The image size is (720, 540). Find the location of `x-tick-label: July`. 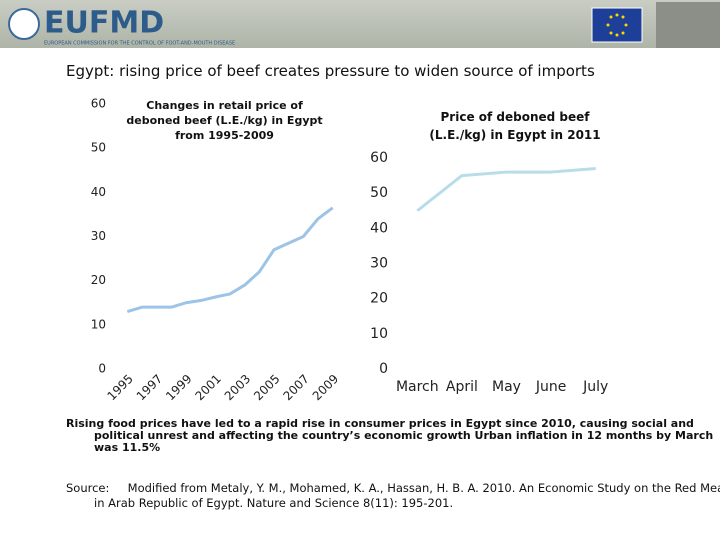

x-tick-label: July is located at coordinates (595, 387).